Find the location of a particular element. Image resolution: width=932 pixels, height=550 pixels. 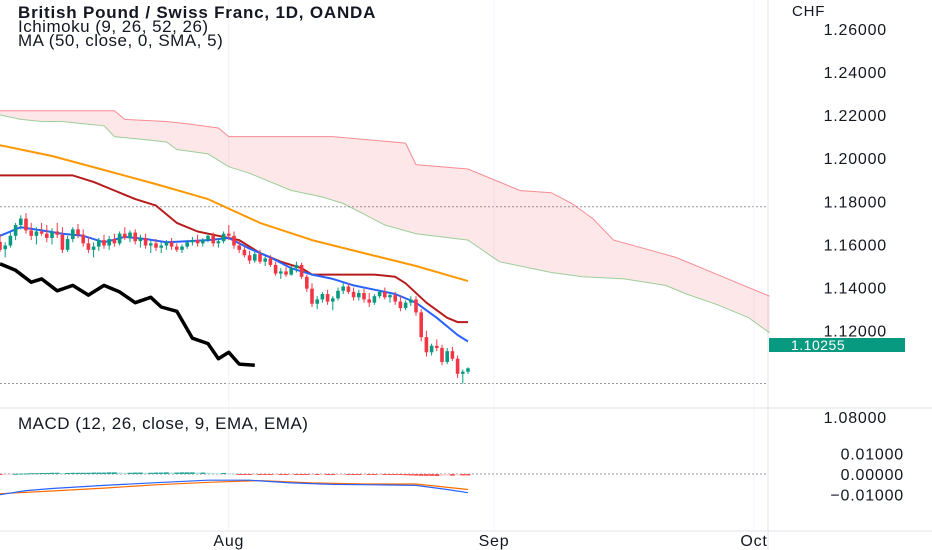

time-tick-sep: Sep is located at coordinates (494, 541).